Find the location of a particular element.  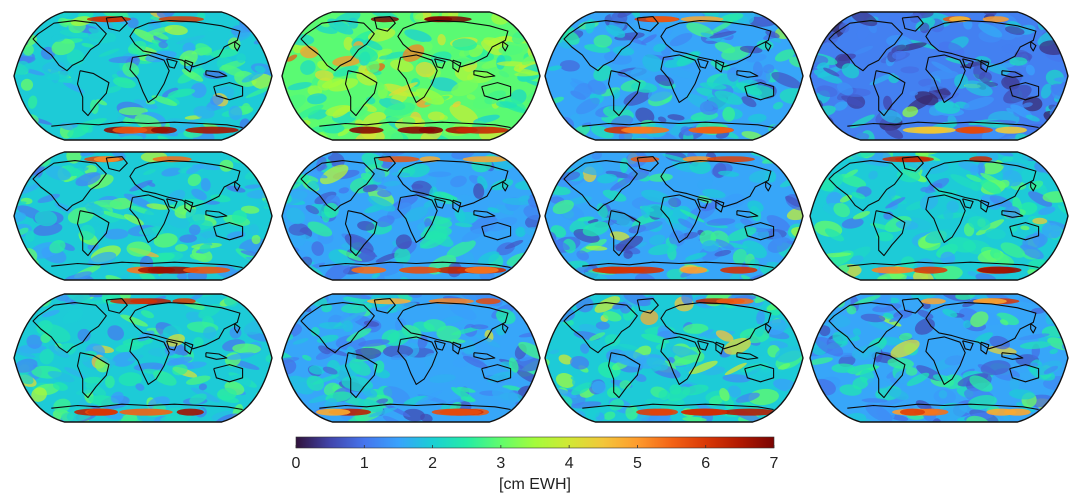

colorbar-frame is located at coordinates (535, 442).